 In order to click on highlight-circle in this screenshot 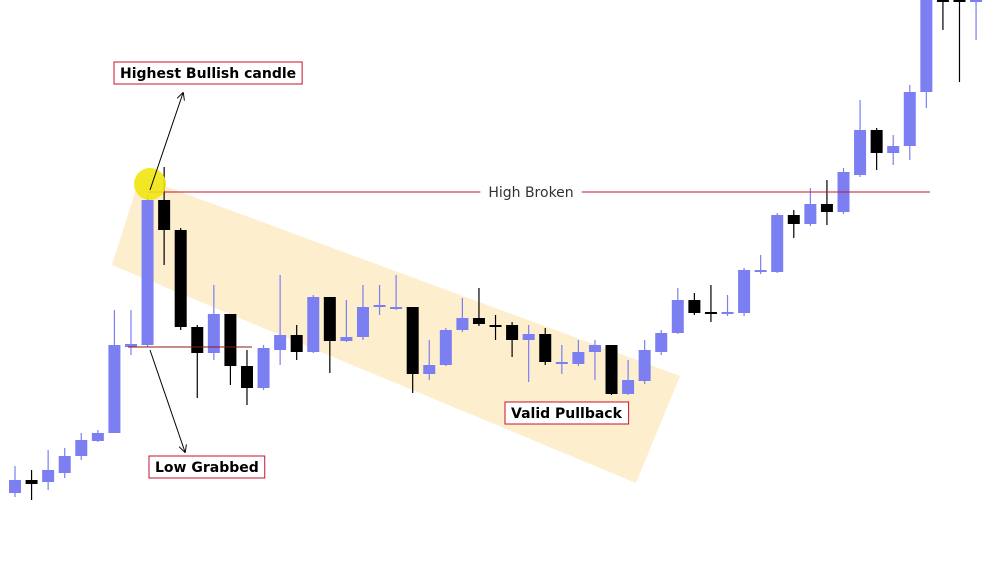, I will do `click(150, 184)`.